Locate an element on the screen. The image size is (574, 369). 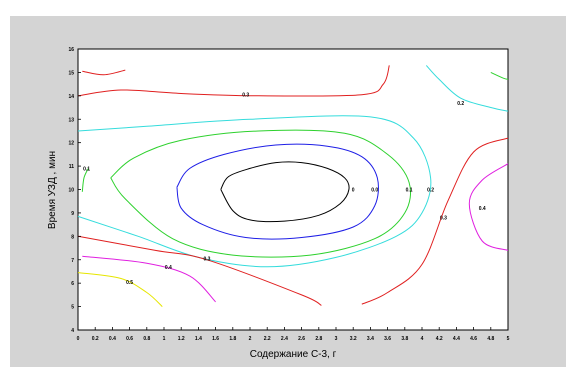
y-tick-label: 11 is located at coordinates (72, 167).